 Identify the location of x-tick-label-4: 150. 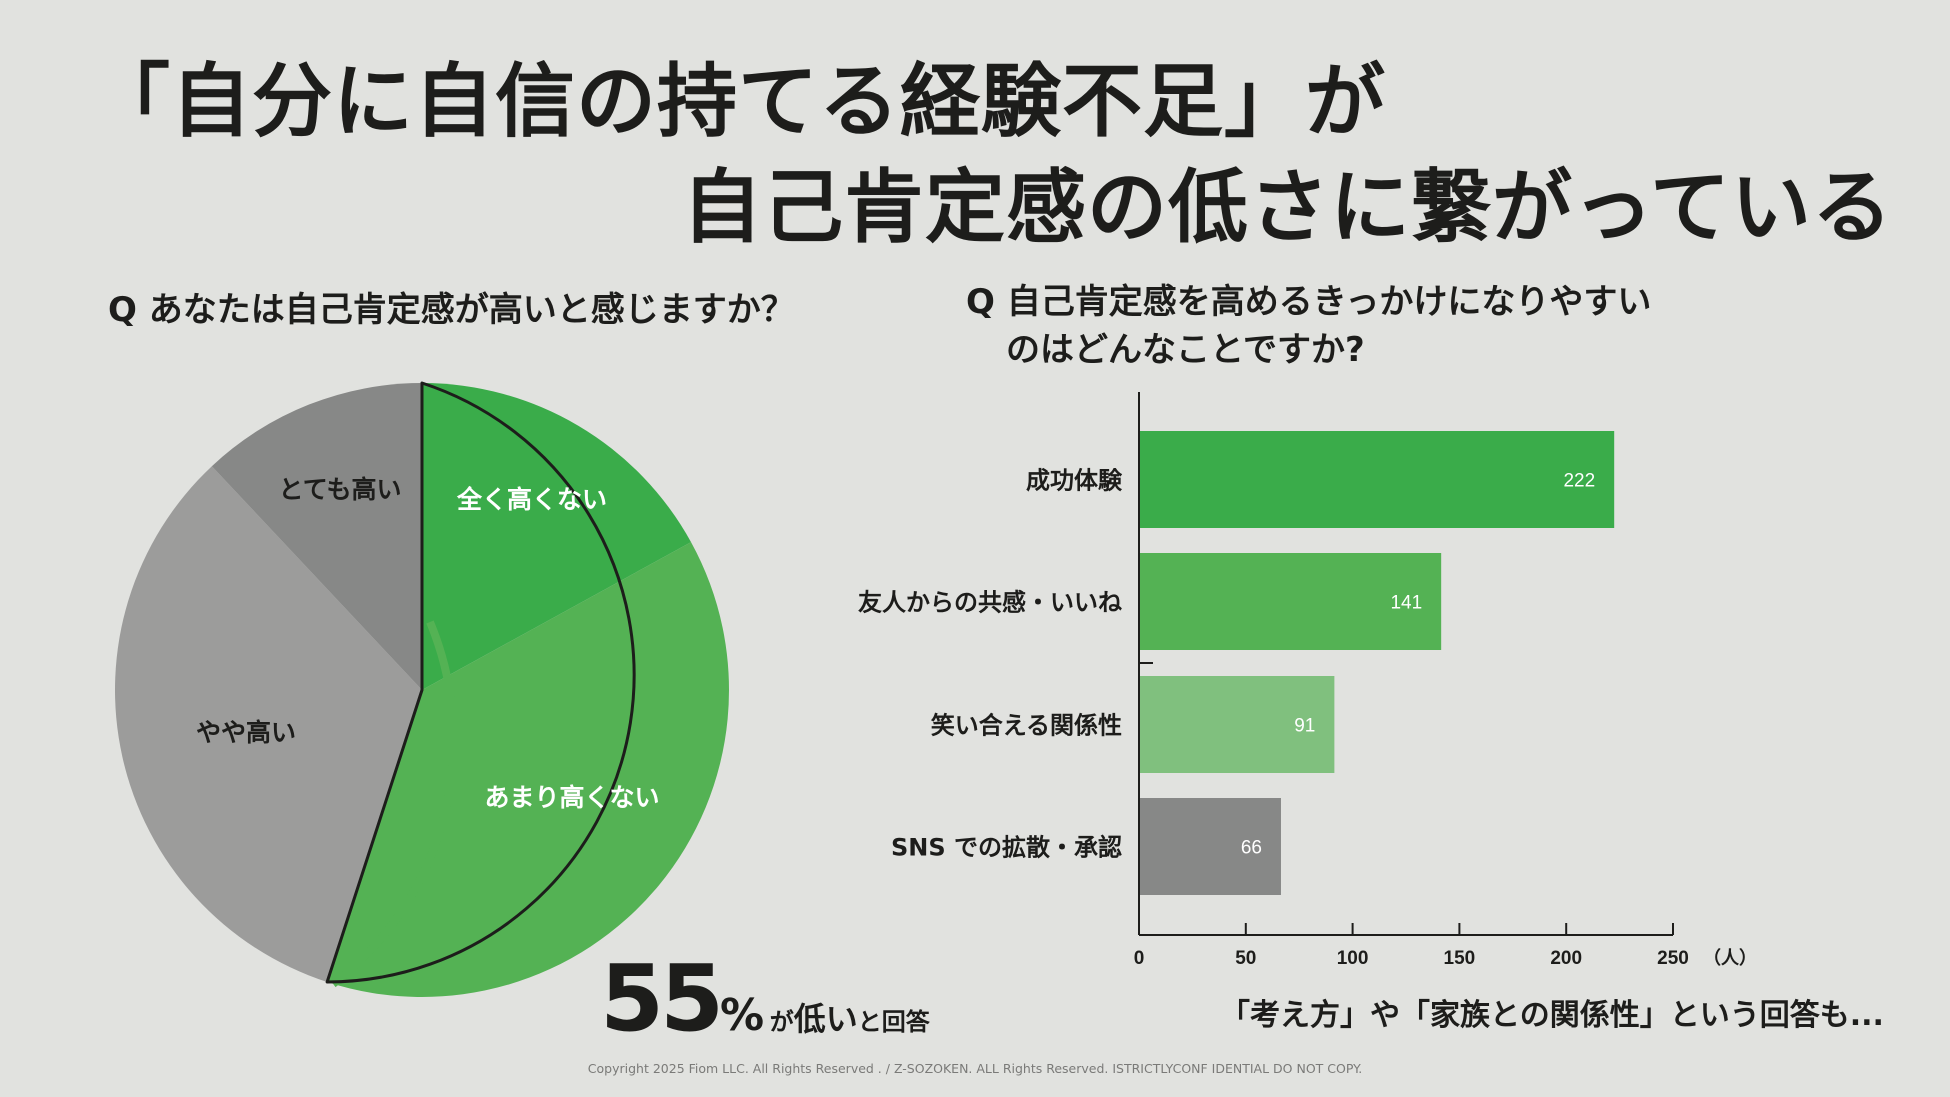
(1460, 958).